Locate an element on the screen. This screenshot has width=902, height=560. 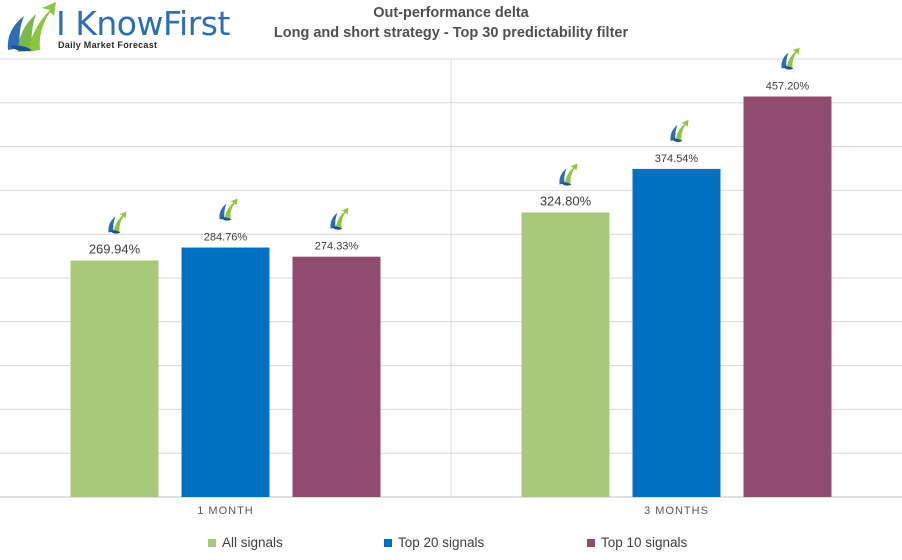
legend-label: All signals is located at coordinates (252, 542).